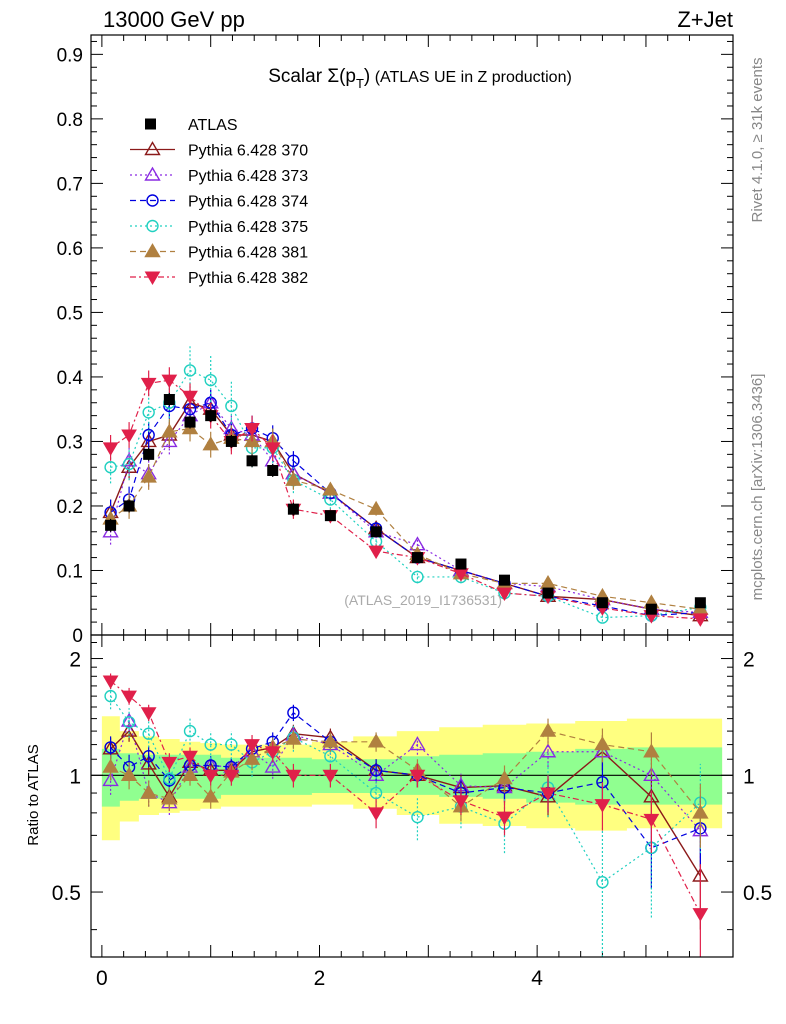 The image size is (786, 1024). What do you see at coordinates (152, 226) in the screenshot?
I see `legend-marker-s375` at bounding box center [152, 226].